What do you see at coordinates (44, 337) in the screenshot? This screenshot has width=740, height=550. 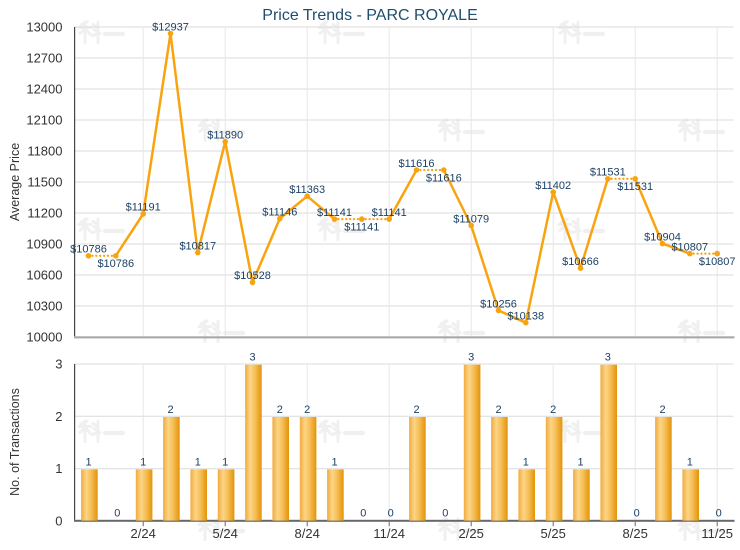 I see `svg-text: 10000` at bounding box center [44, 337].